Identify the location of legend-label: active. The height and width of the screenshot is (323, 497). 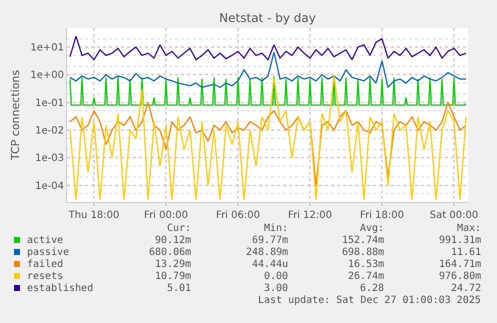
(45, 240).